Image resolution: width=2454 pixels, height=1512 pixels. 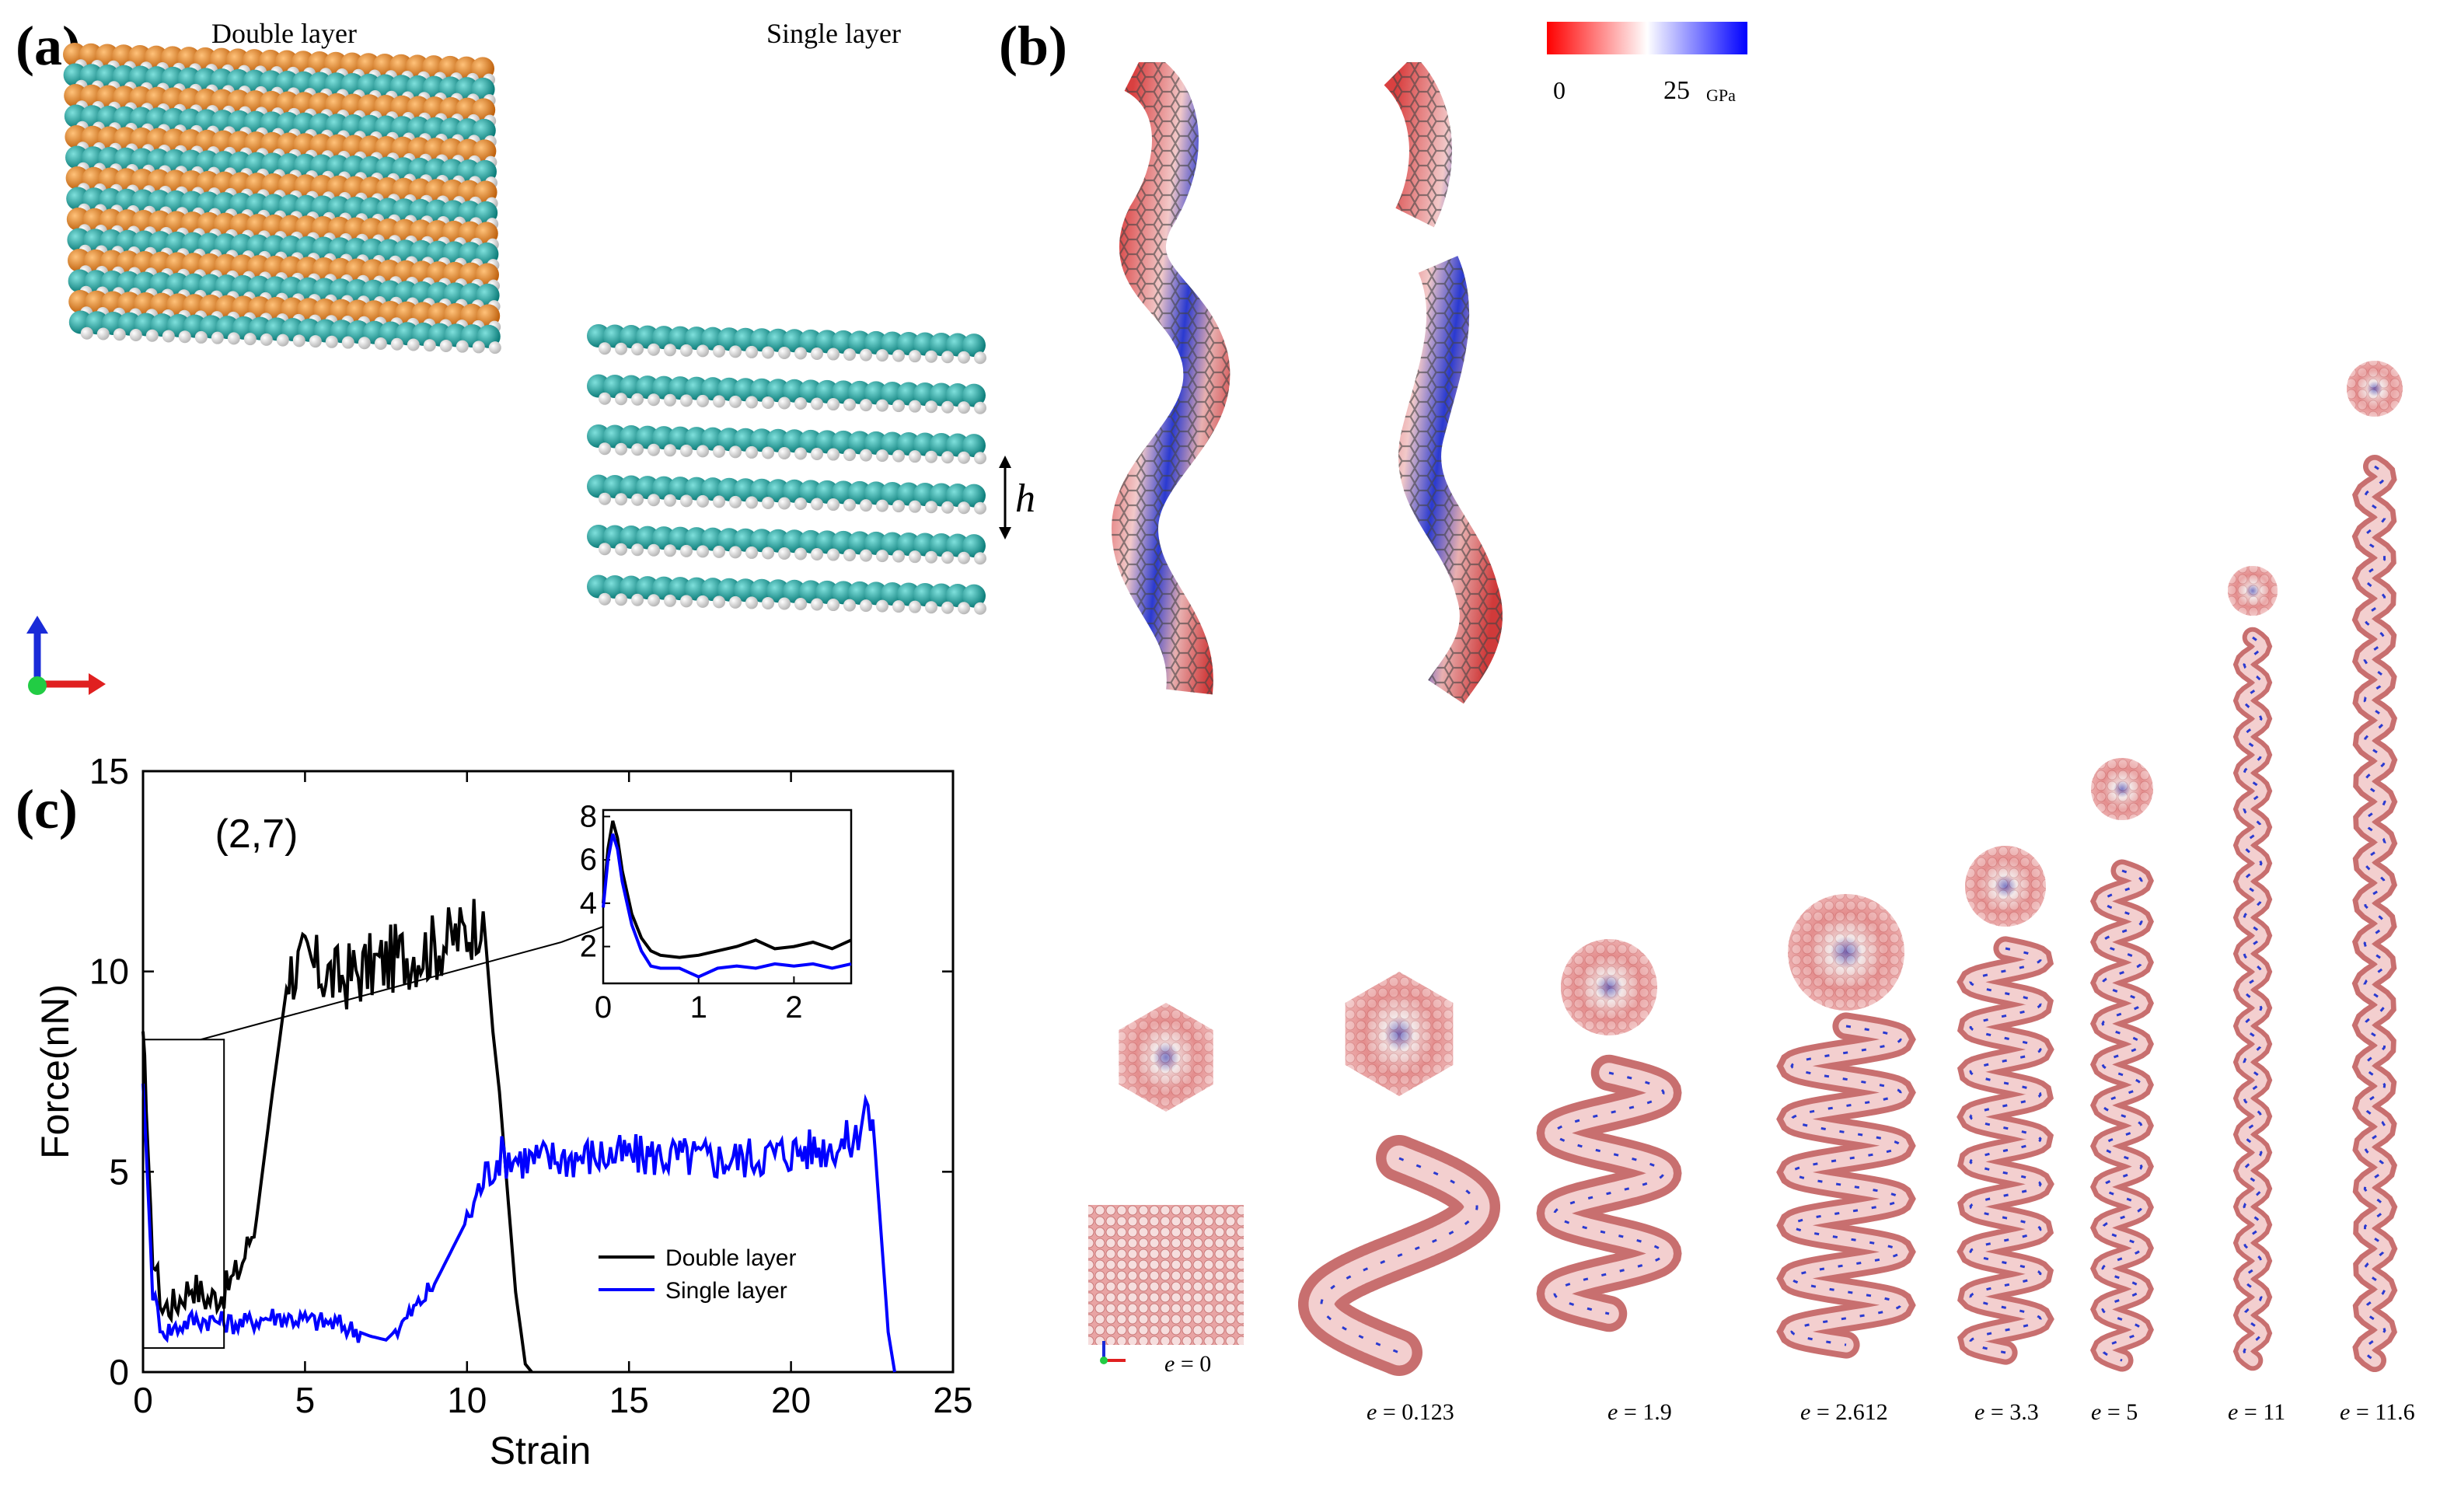 What do you see at coordinates (1025, 499) in the screenshot?
I see `h-label: h` at bounding box center [1025, 499].